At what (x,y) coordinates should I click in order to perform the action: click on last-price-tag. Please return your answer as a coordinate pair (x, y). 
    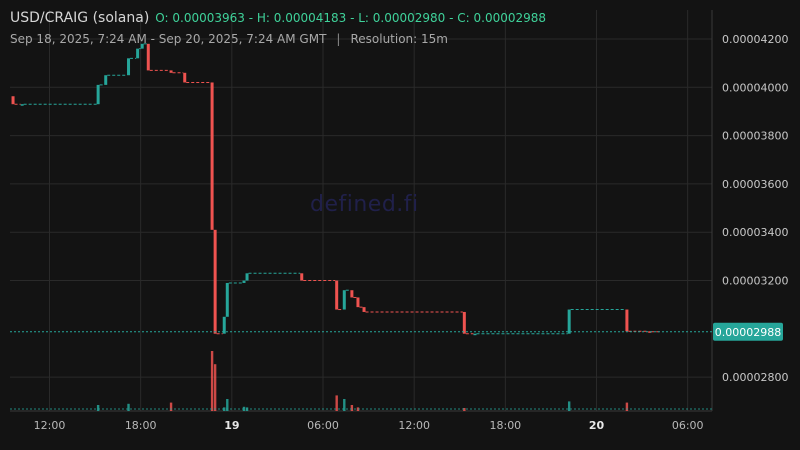
    Looking at the image, I should click on (748, 331).